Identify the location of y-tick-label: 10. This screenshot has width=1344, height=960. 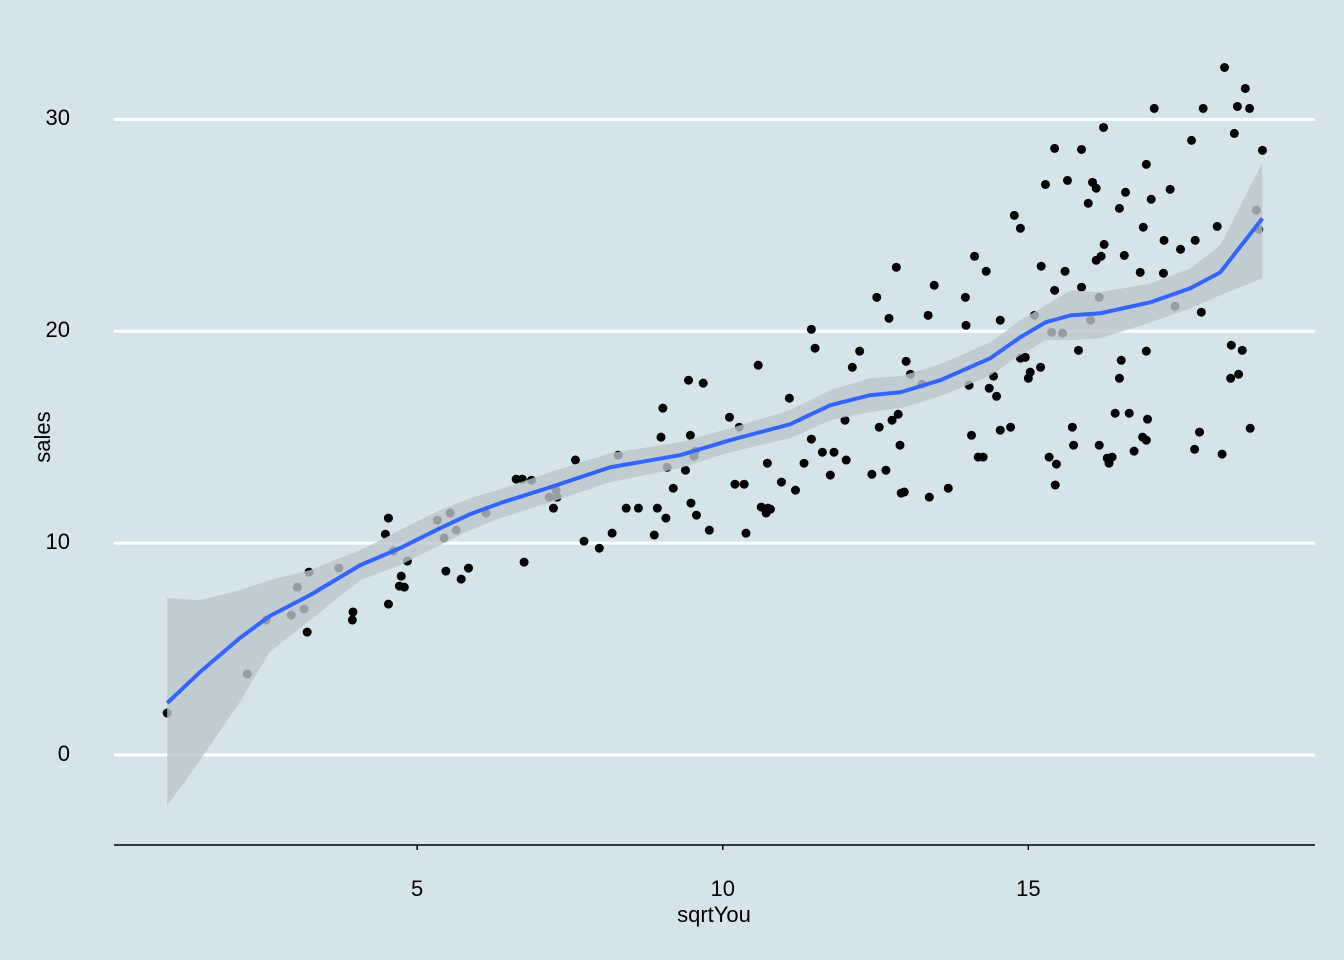
(58, 541).